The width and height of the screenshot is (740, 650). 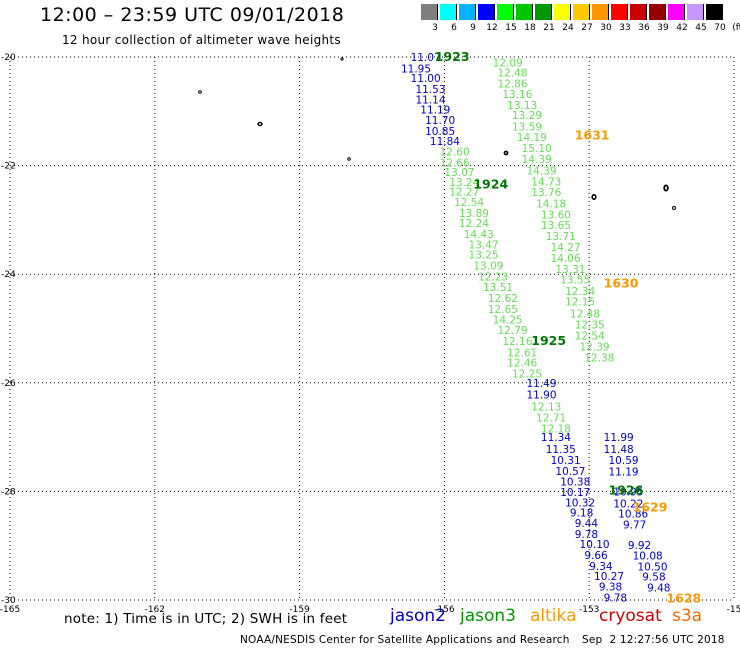 What do you see at coordinates (479, 235) in the screenshot?
I see `jason3-wave-height-label: 14.43` at bounding box center [479, 235].